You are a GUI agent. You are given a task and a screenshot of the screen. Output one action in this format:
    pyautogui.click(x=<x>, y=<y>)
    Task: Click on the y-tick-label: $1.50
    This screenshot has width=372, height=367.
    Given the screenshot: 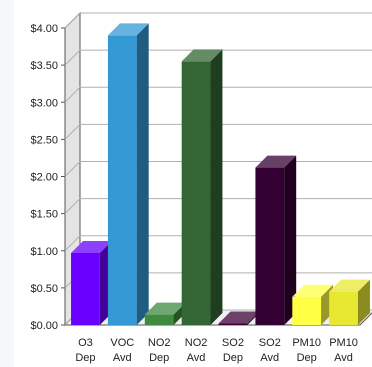 What is the action you would take?
    pyautogui.click(x=44, y=215)
    